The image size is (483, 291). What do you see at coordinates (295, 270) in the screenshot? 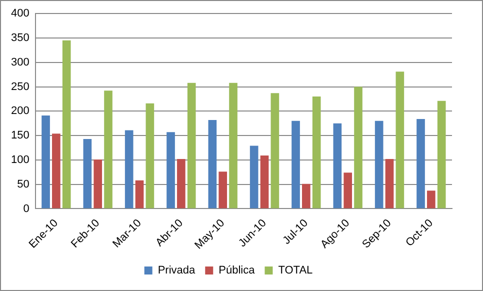
I see `legend-label: TOTAL` at bounding box center [295, 270].